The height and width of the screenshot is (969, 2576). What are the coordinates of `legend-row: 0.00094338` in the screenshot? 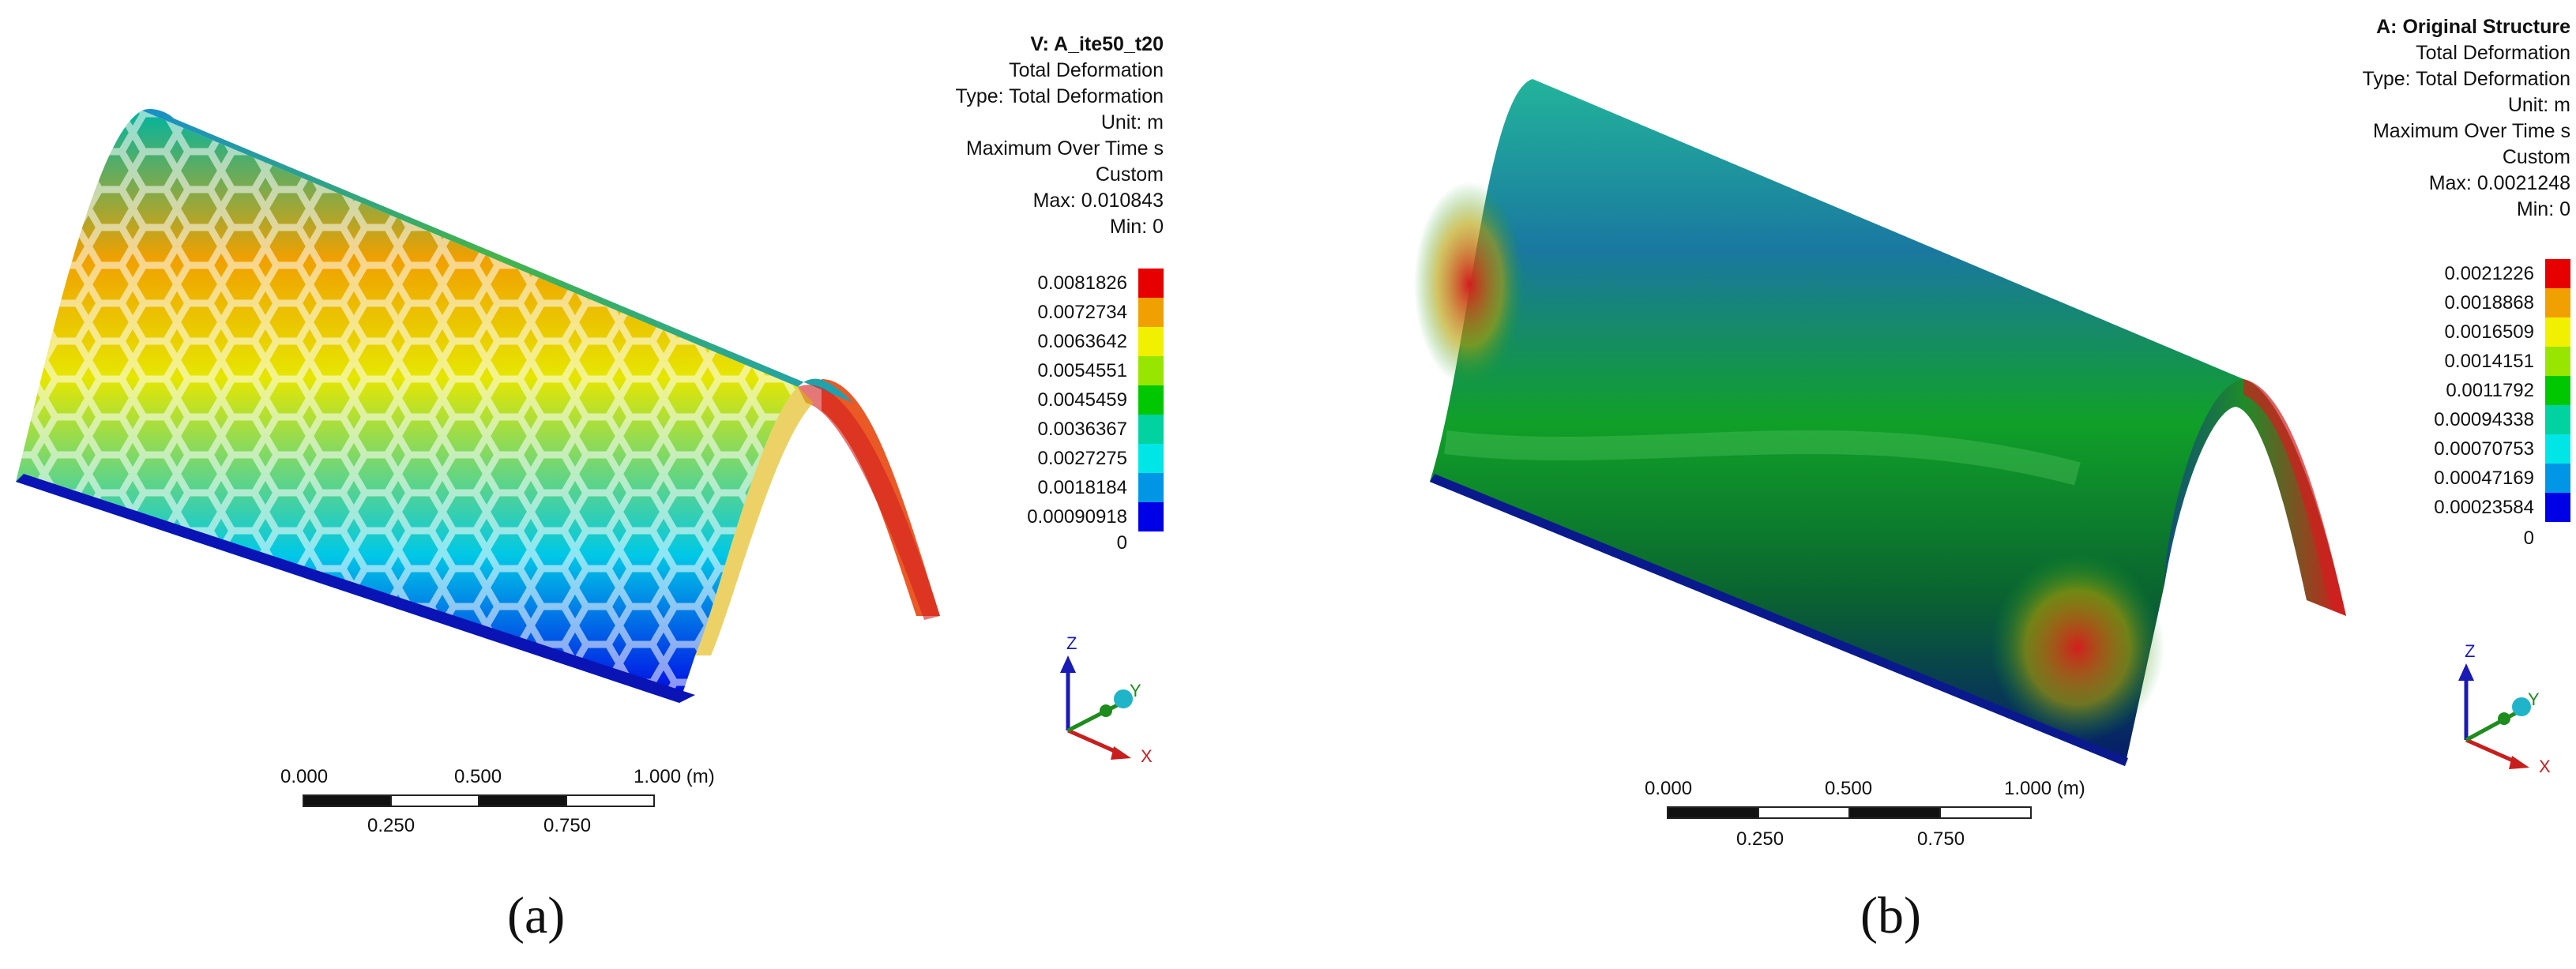 It's located at (2502, 419).